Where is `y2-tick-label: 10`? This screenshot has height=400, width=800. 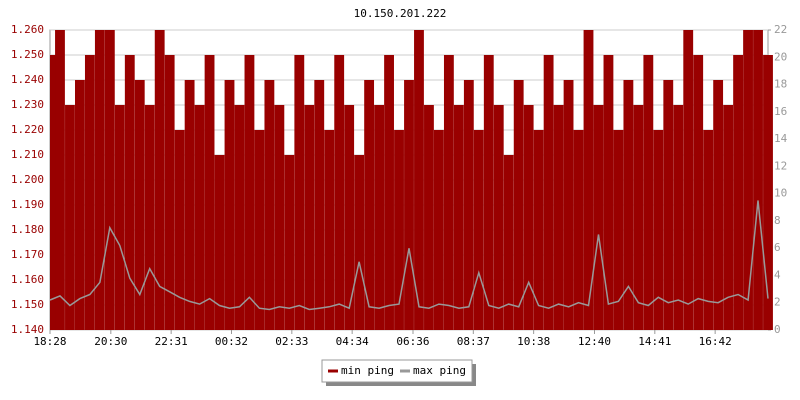
y2-tick-label: 10 is located at coordinates (780, 193).